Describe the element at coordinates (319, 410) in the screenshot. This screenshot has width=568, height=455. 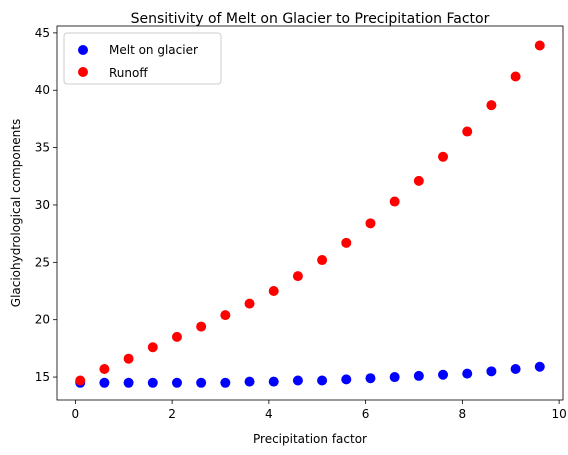
I see `x-axis-ticks: 0 2 4 6 8 10` at that location.